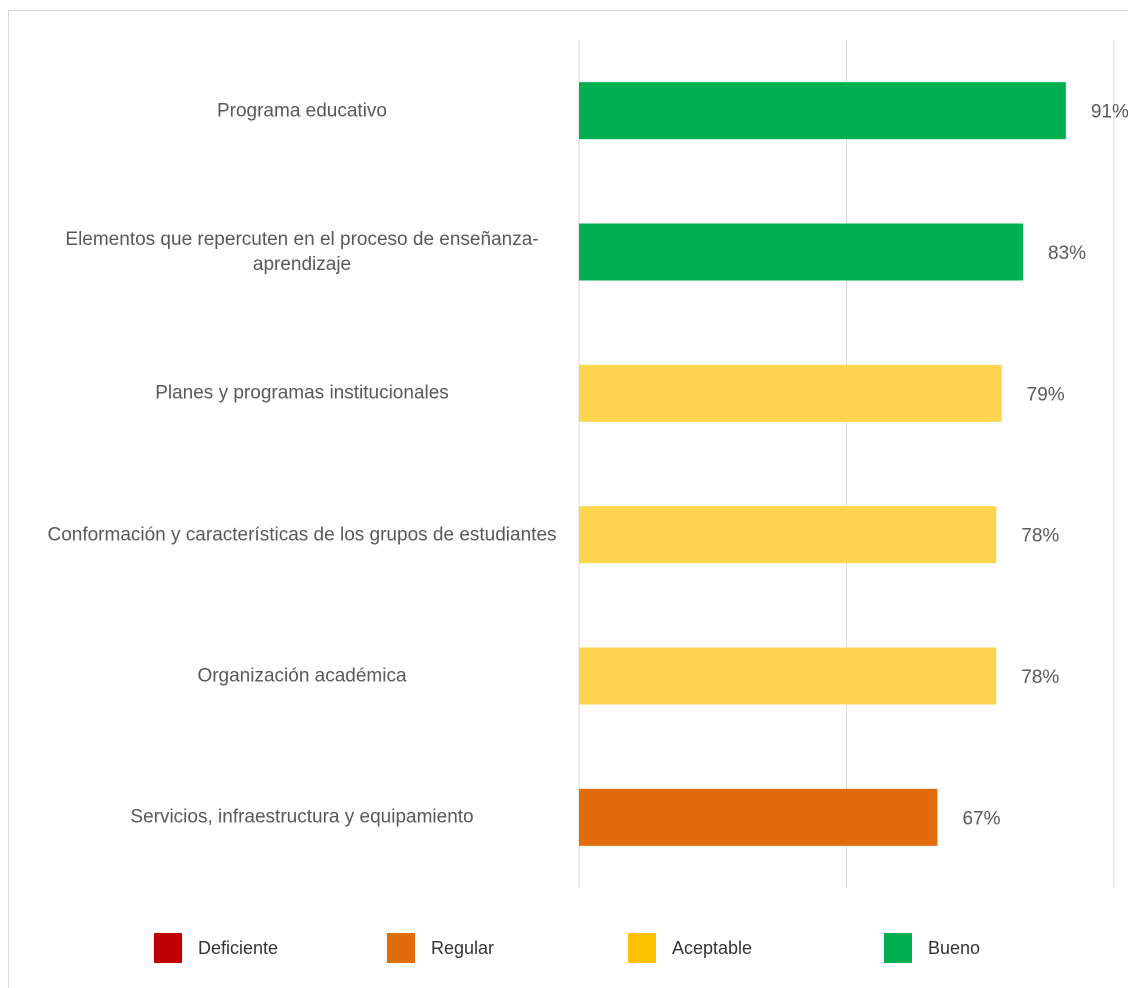  I want to click on value-label: 67%, so click(981, 818).